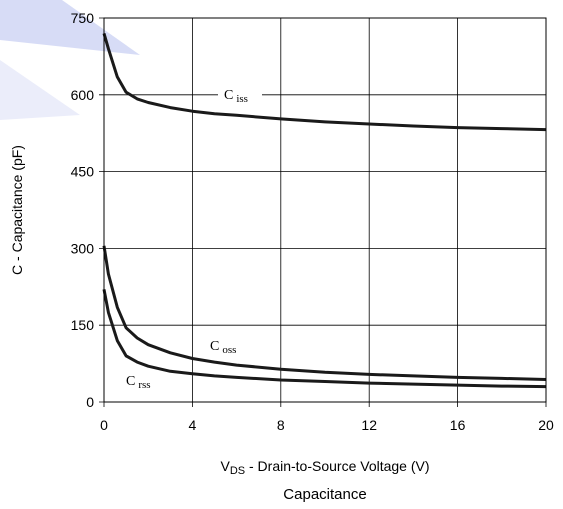  What do you see at coordinates (40, 90) in the screenshot?
I see `watermark-stripe-fade` at bounding box center [40, 90].